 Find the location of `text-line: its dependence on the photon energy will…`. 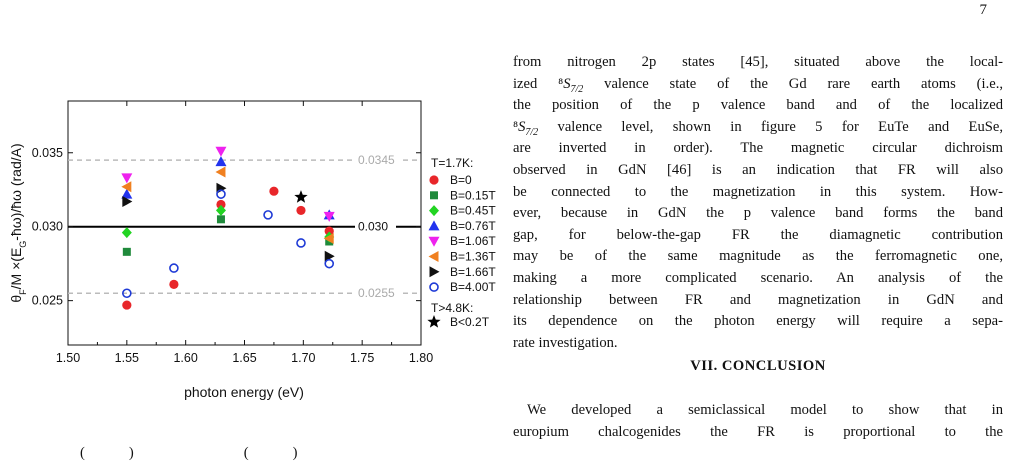

text-line: its dependence on the photon energy will… is located at coordinates (758, 321).